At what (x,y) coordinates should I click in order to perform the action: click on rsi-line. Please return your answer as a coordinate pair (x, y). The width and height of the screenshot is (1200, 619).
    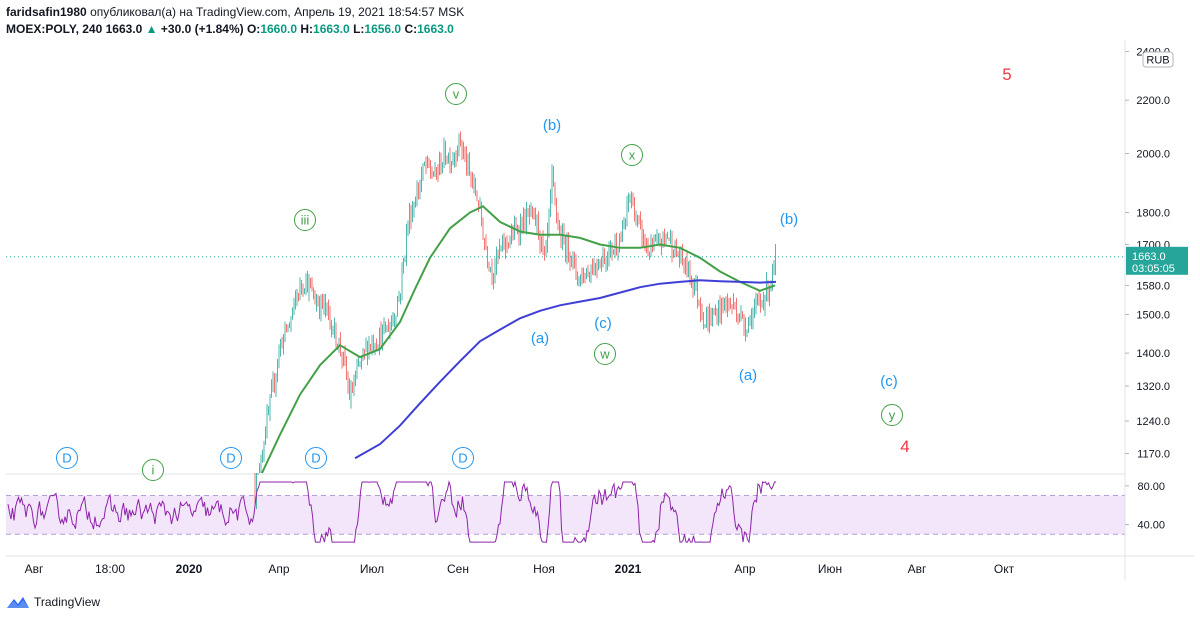
    Looking at the image, I should click on (391, 512).